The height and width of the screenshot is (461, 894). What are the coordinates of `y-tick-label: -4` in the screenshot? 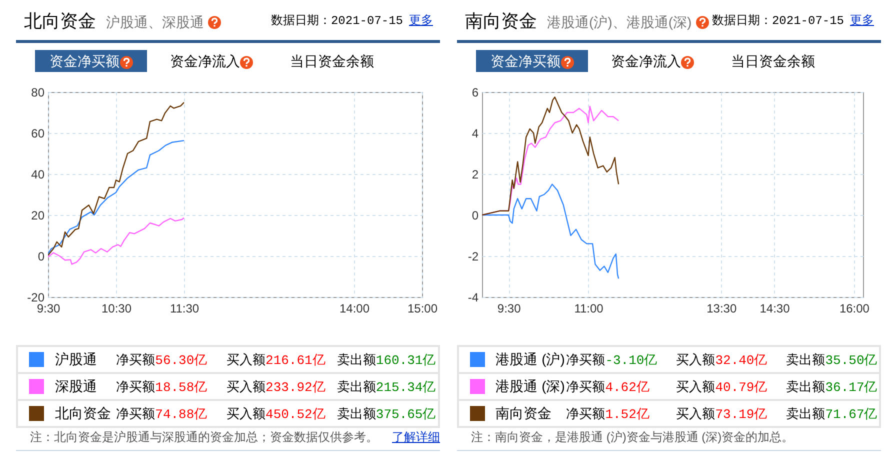 It's located at (473, 297).